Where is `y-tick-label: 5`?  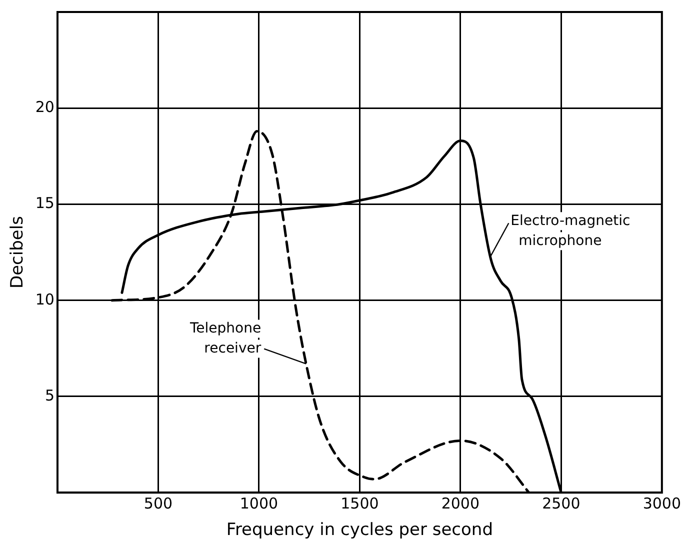 y-tick-label: 5 is located at coordinates (49, 395).